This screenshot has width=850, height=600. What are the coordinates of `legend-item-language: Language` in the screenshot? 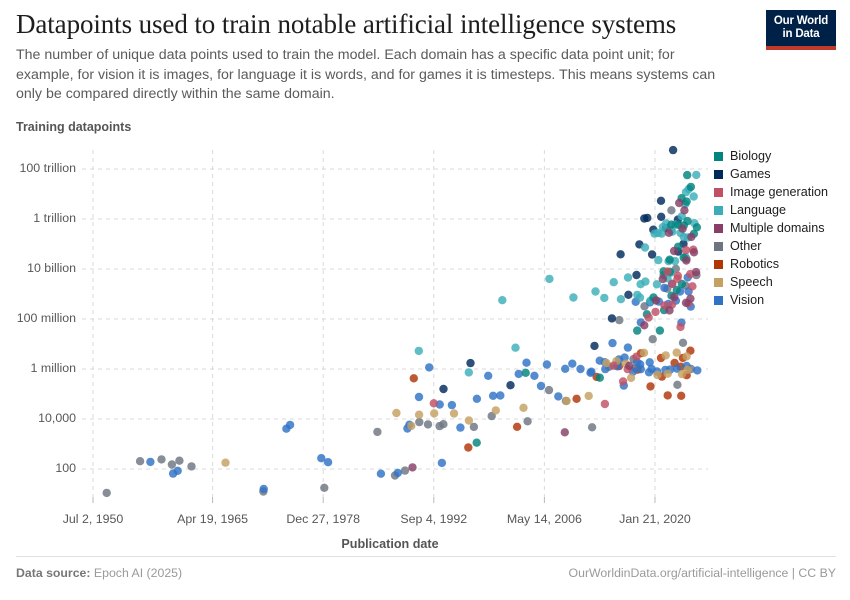 It's located at (782, 210).